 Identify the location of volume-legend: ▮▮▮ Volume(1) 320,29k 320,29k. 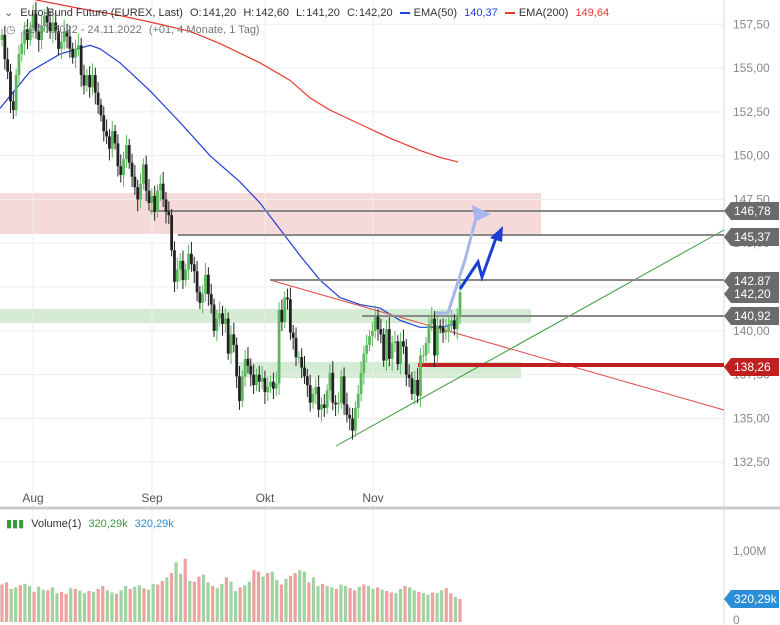
(92, 523).